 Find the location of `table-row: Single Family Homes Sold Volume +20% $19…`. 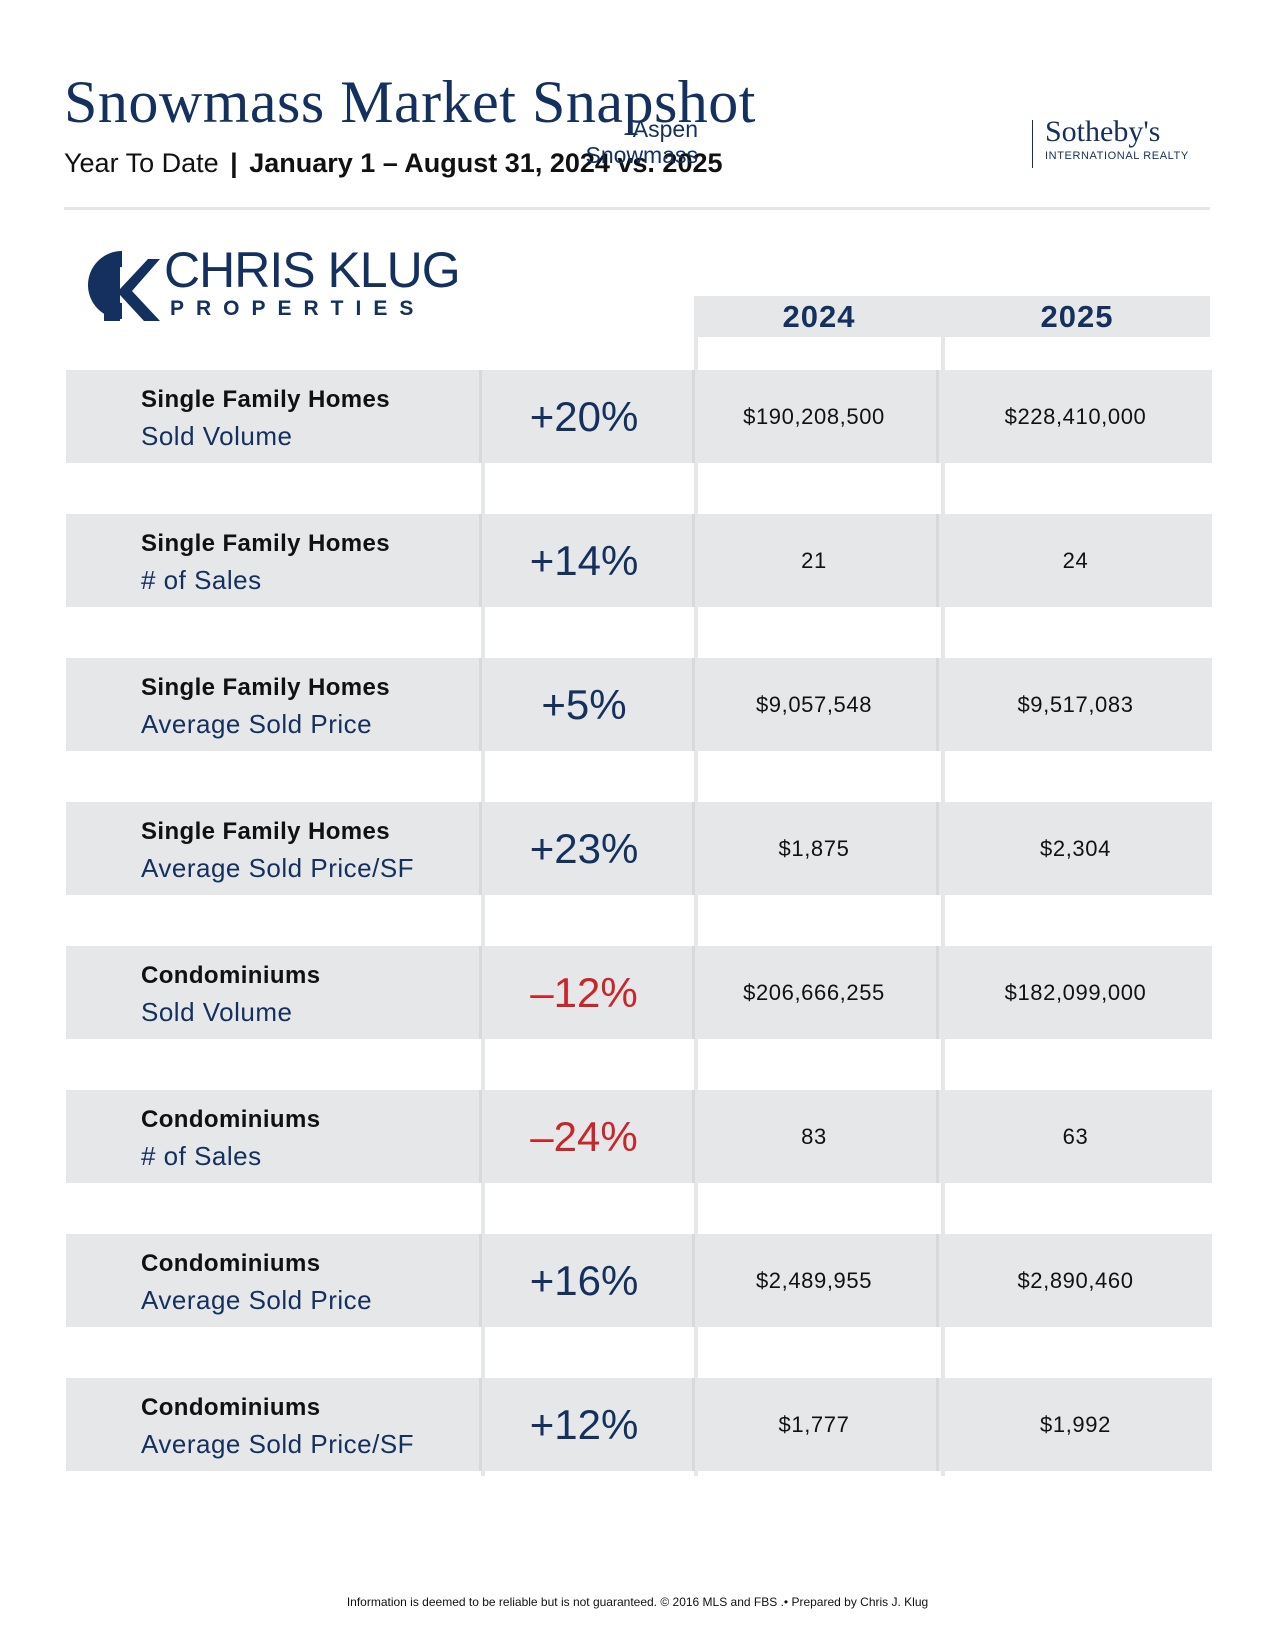

table-row: Single Family Homes Sold Volume +20% $19… is located at coordinates (639, 416).